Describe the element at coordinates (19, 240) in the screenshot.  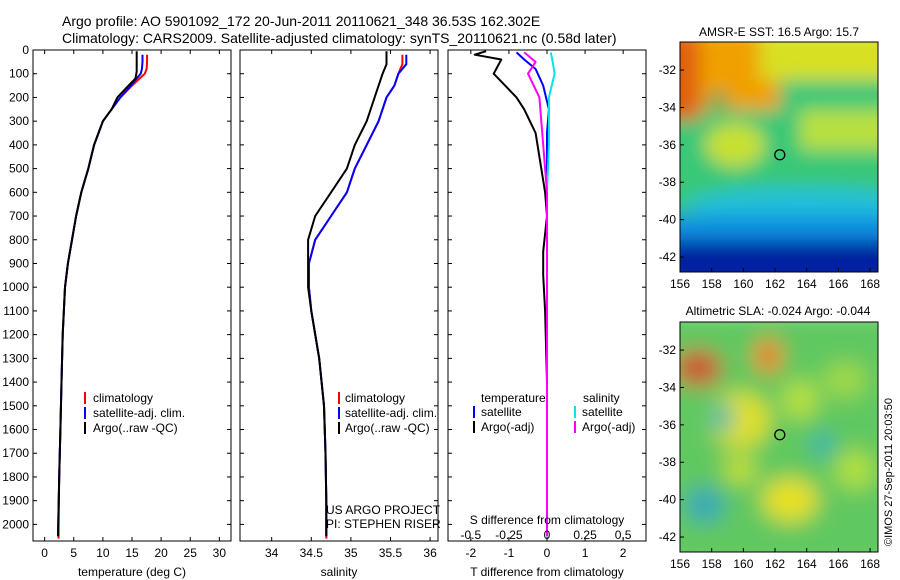
I see `y-tick-label: 800` at that location.